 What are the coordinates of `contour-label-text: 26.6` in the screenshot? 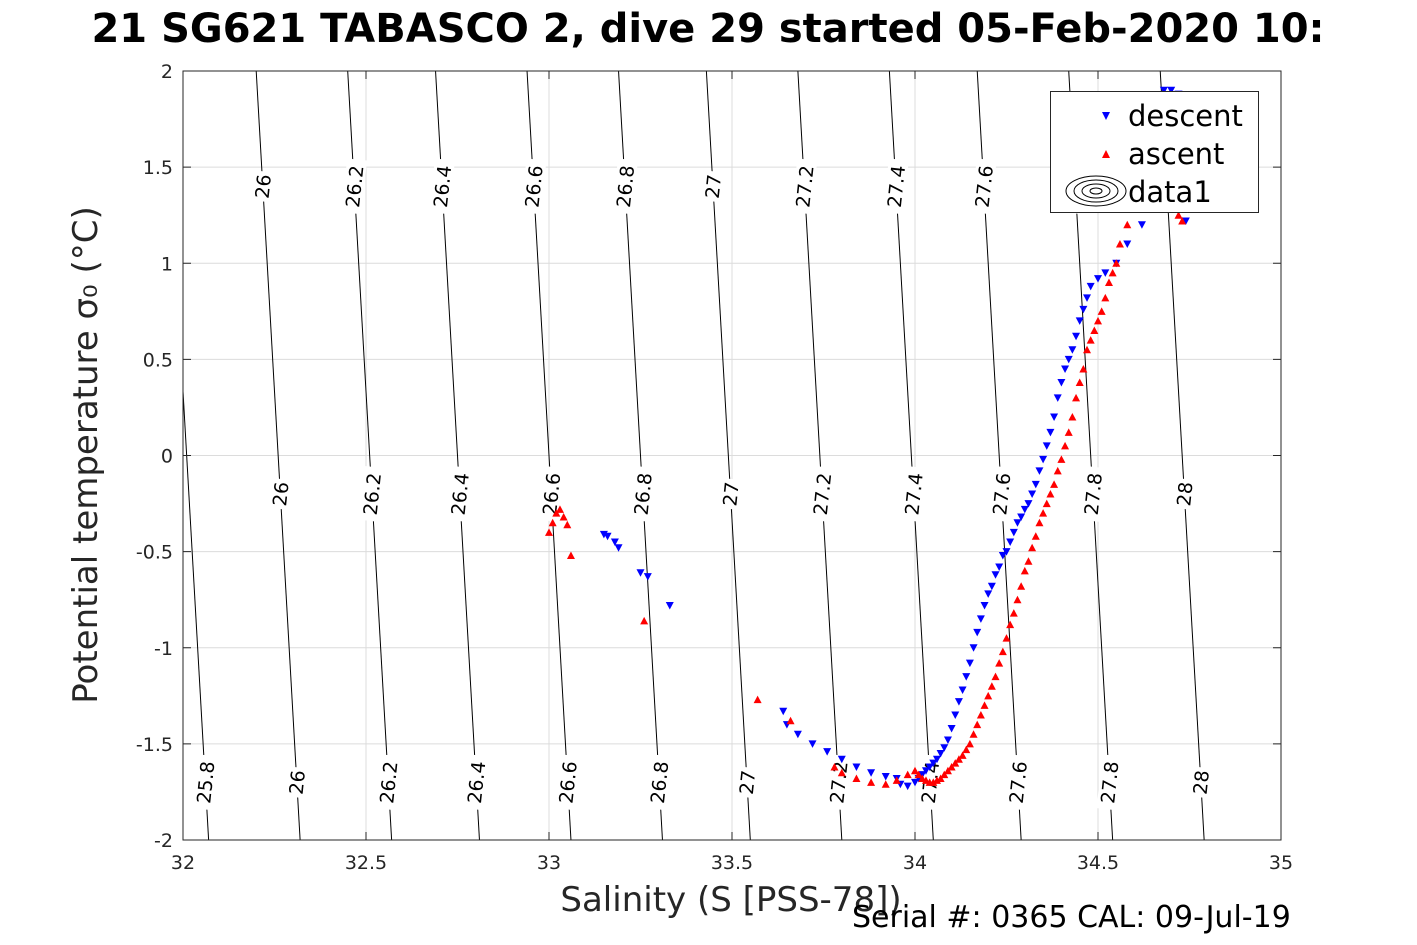 It's located at (569, 782).